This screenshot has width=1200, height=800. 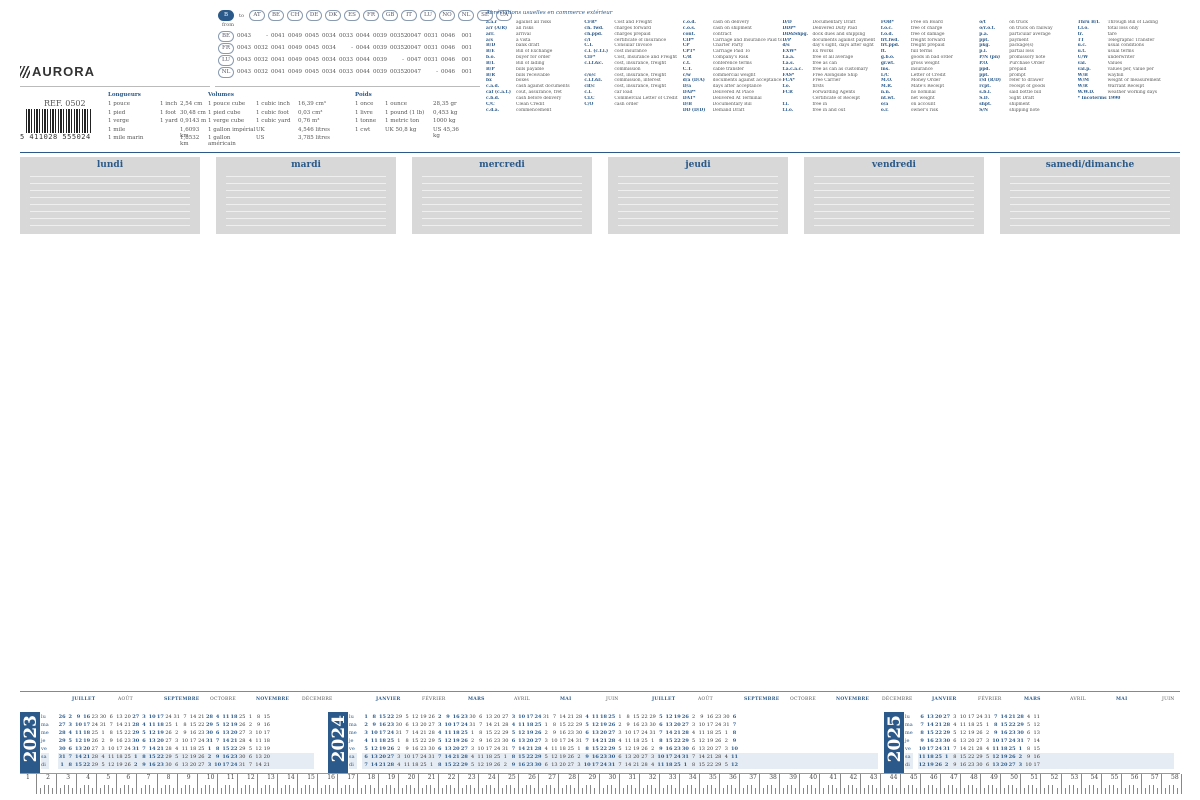 What do you see at coordinates (884, 104) in the screenshot?
I see `abbreviation-code: o/a` at bounding box center [884, 104].